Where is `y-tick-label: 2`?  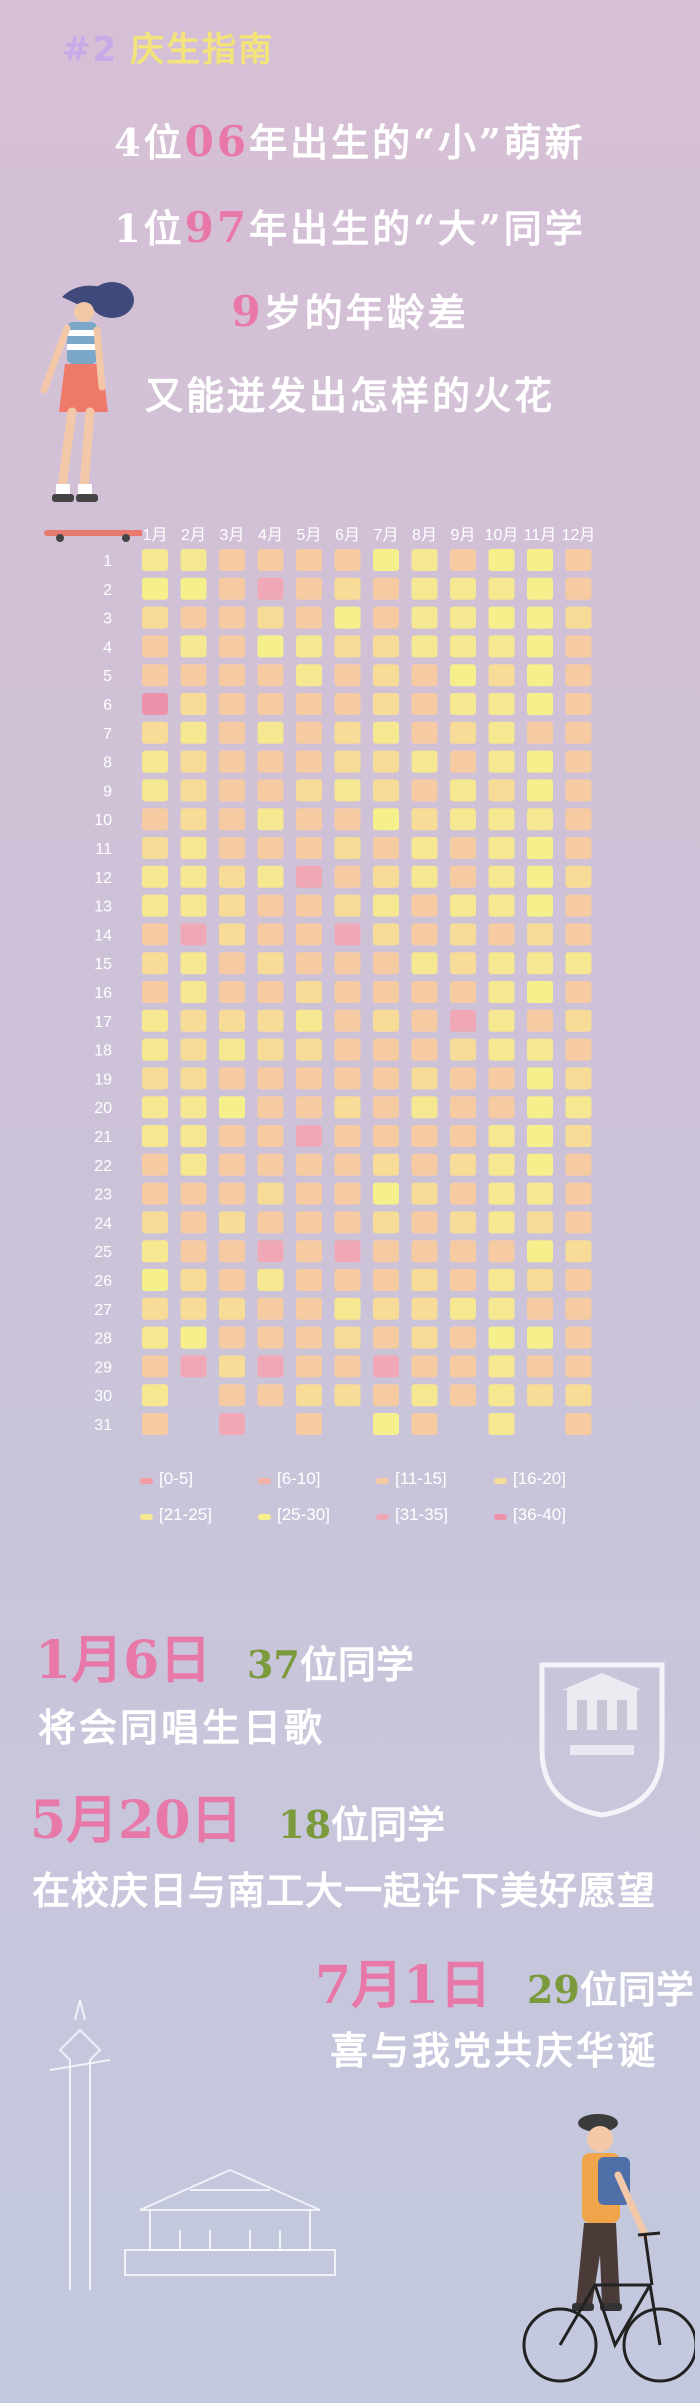 y-tick-label: 2 is located at coordinates (107, 590).